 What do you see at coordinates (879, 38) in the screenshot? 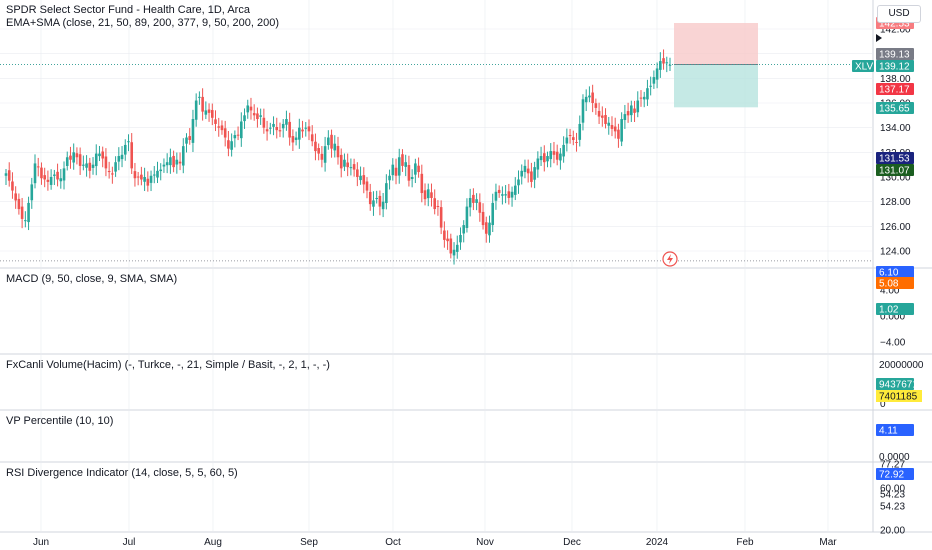
I see `play-arrow-icon` at bounding box center [879, 38].